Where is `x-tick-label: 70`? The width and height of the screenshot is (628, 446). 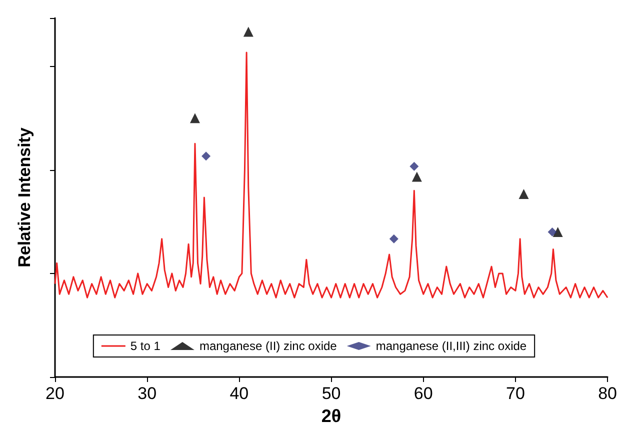 x-tick-label: 70 is located at coordinates (515, 393).